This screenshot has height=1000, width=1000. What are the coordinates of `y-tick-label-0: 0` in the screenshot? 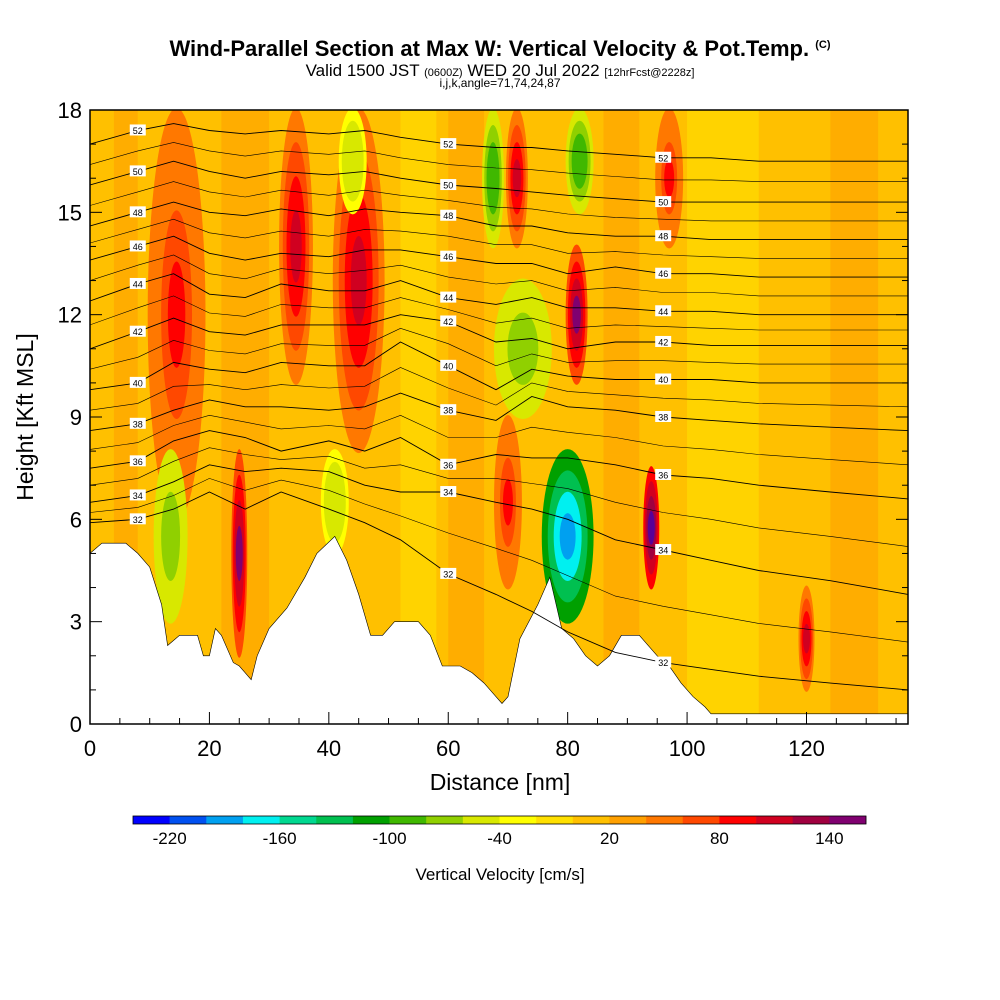 It's located at (76, 724).